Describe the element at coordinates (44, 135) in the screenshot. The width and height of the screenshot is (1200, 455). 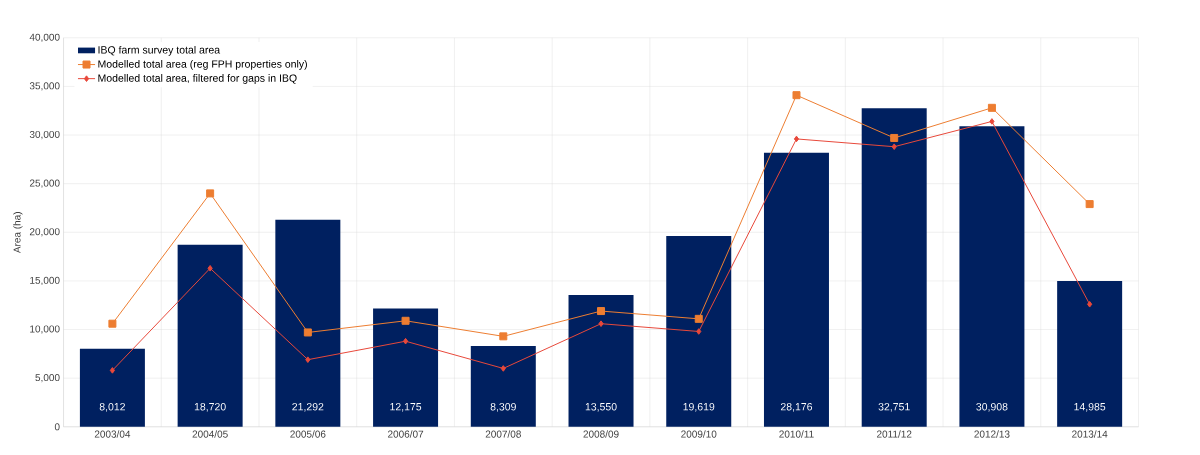
I see `y-tick-label: 30,000` at that location.